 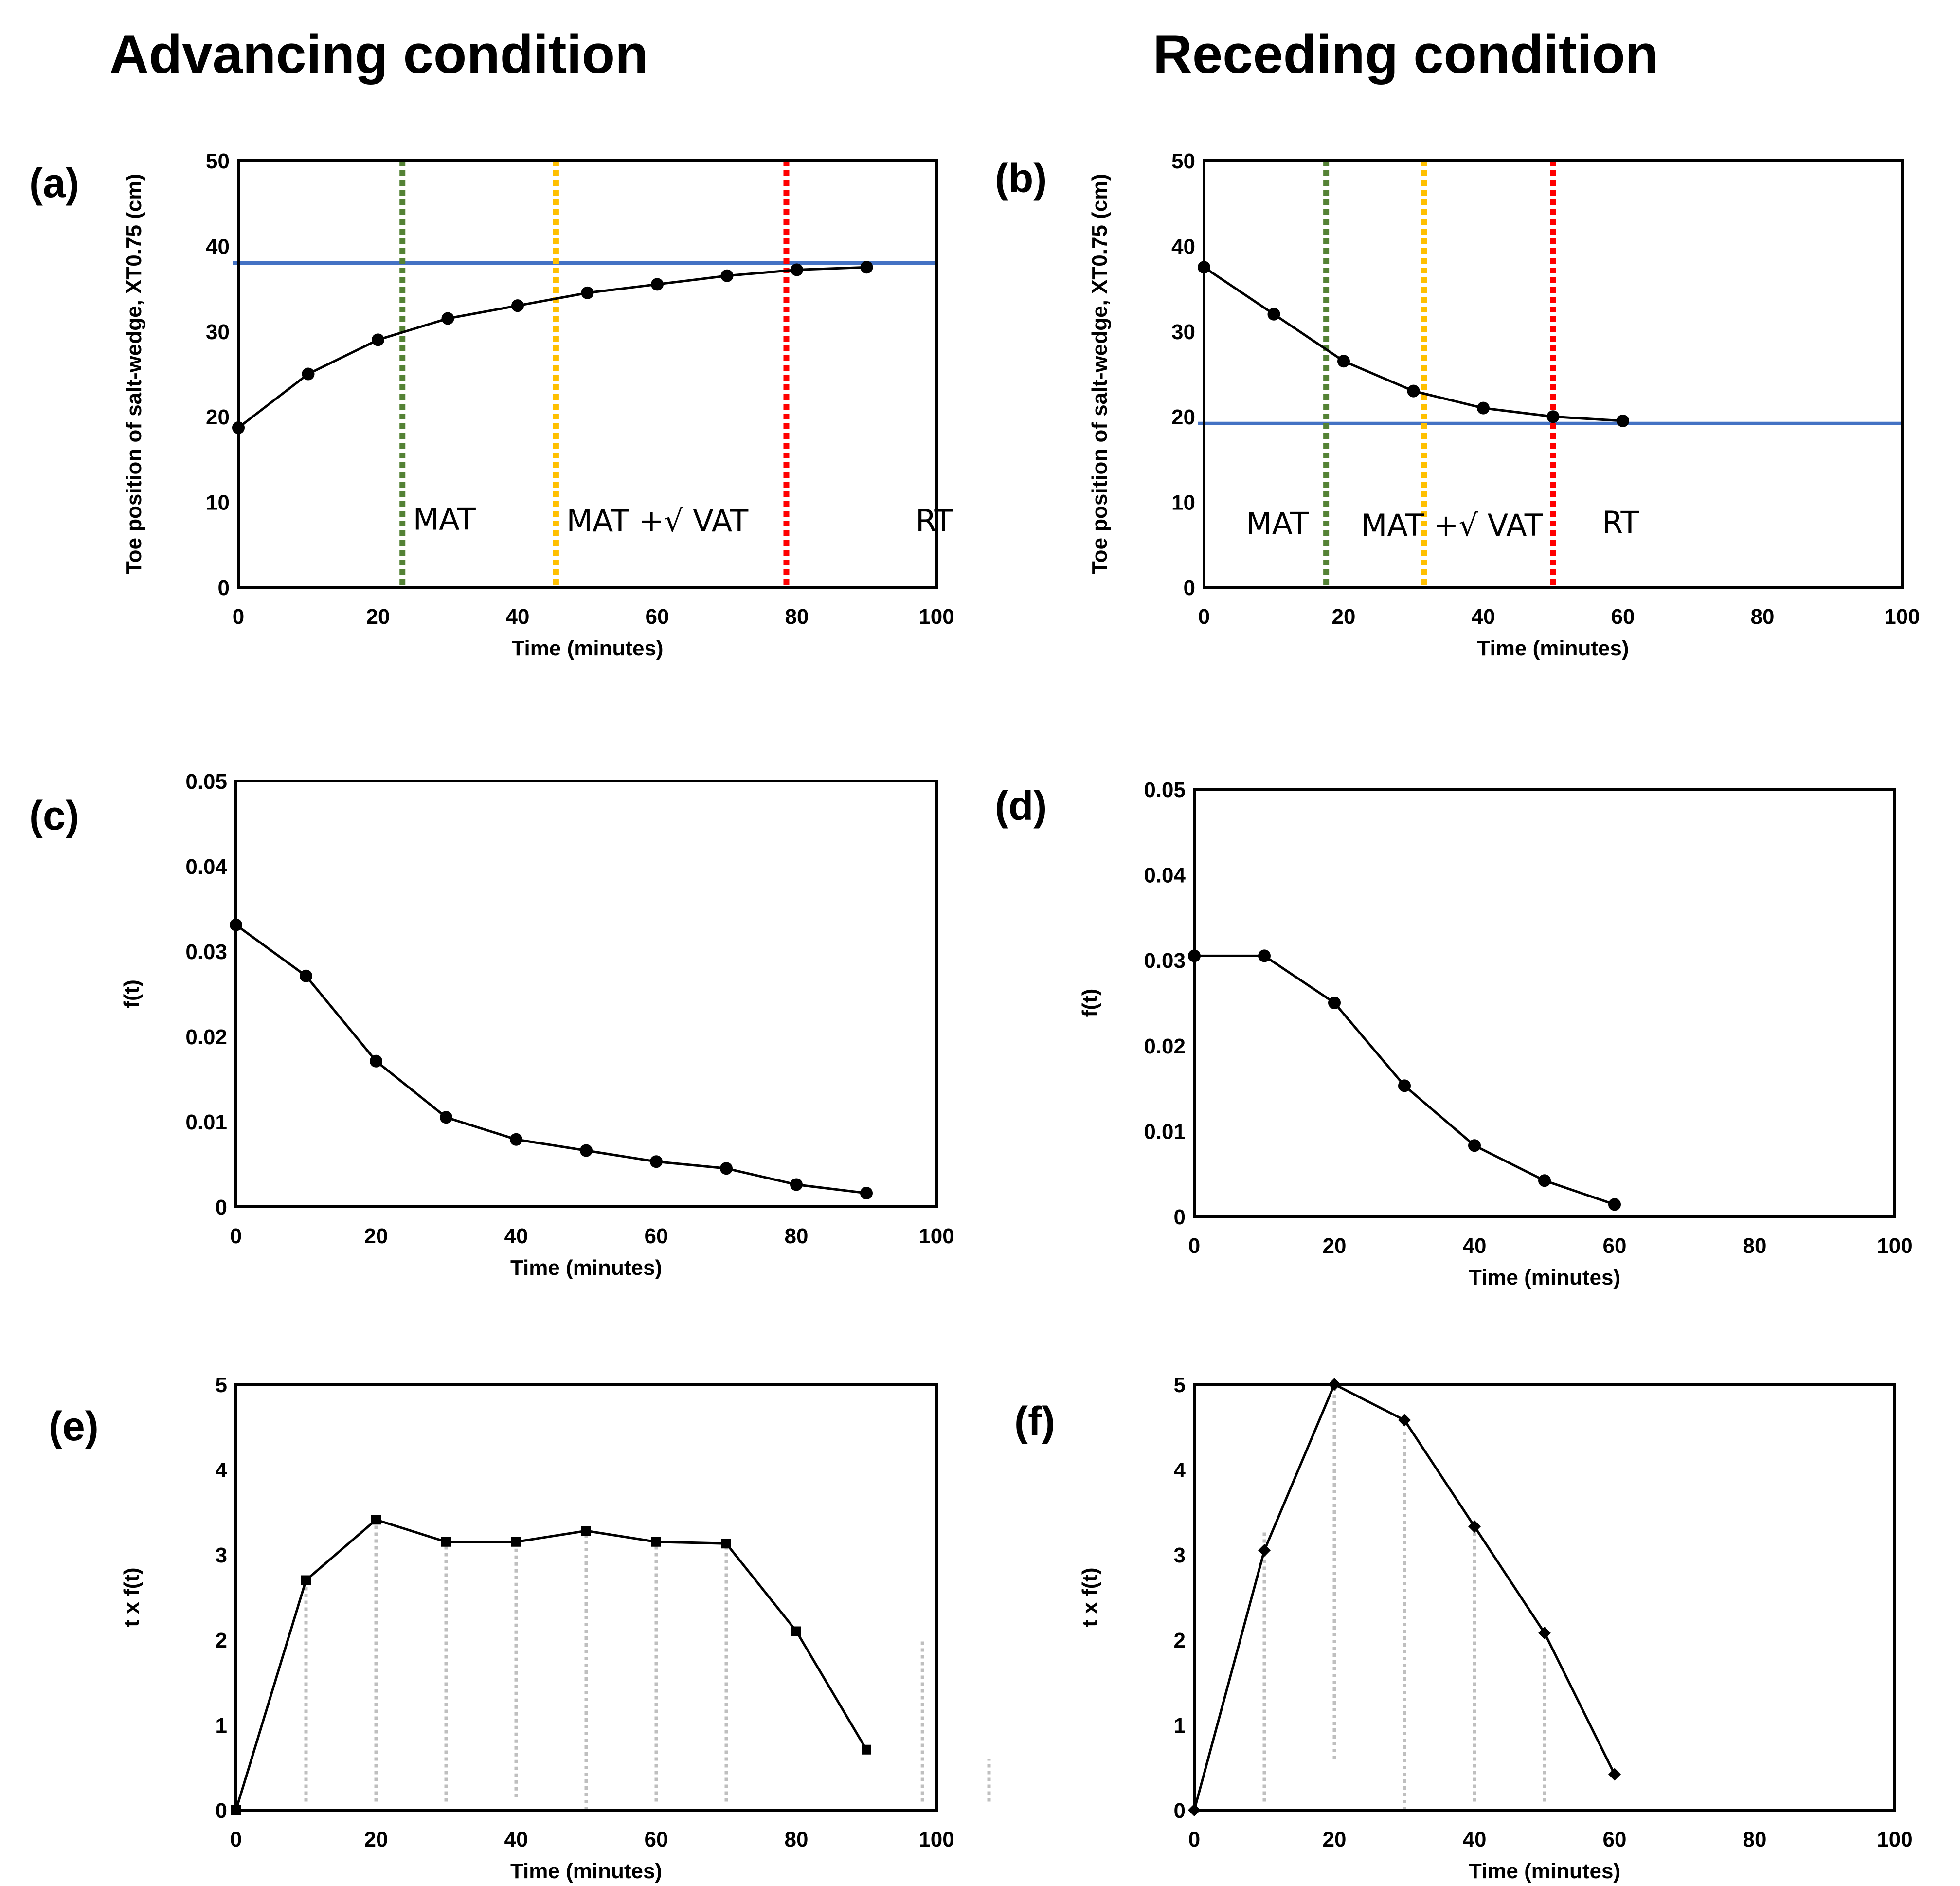 I want to click on y-tick-label: 0.02, so click(x=1165, y=1046).